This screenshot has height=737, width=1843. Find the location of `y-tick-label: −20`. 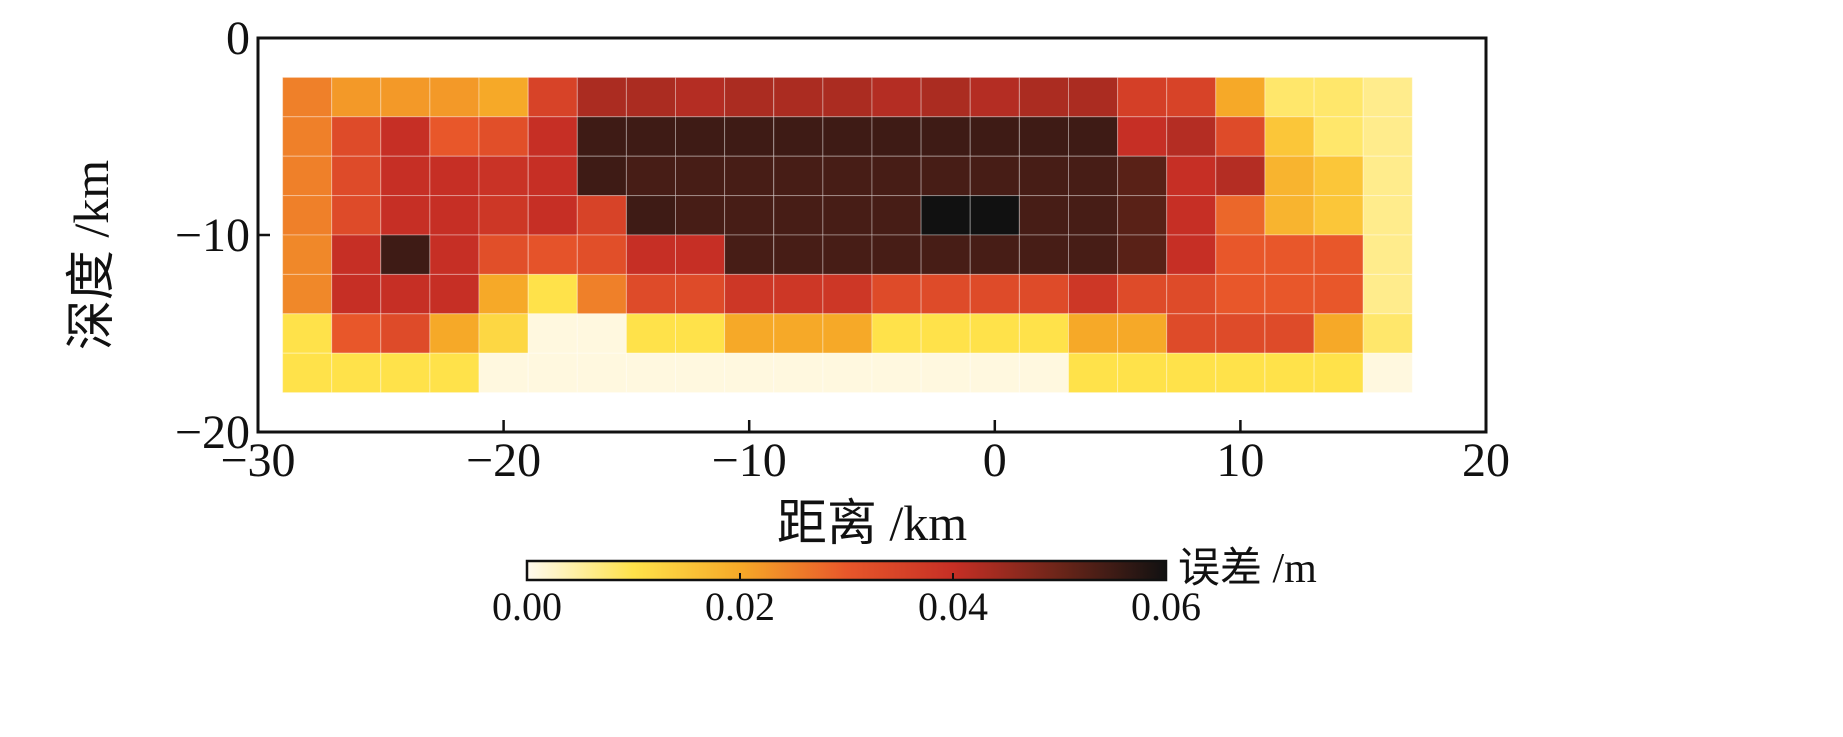

y-tick-label: −20 is located at coordinates (212, 432).